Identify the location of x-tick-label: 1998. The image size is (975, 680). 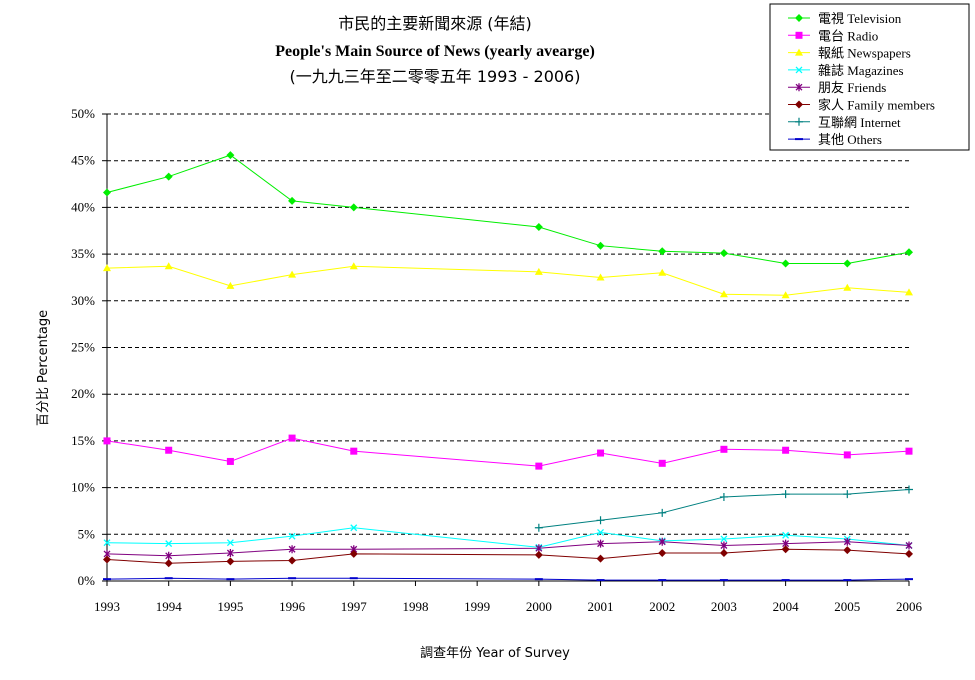
(415, 606).